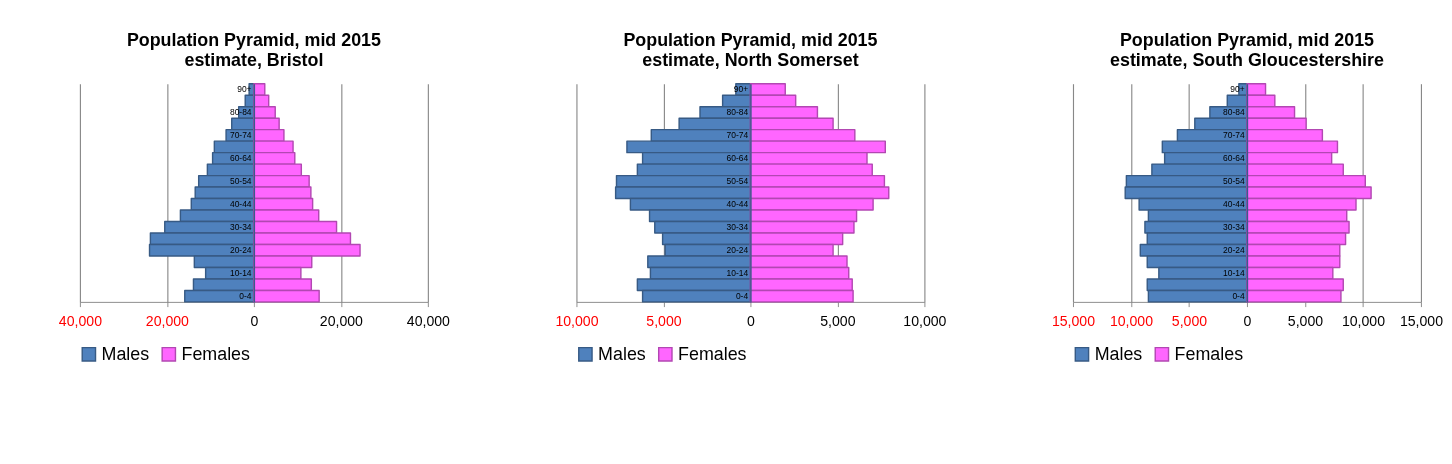  Describe the element at coordinates (1247, 50) in the screenshot. I see `chart-title: Population Pyramid, mid 2015 estimate, South Gloucestershire` at that location.